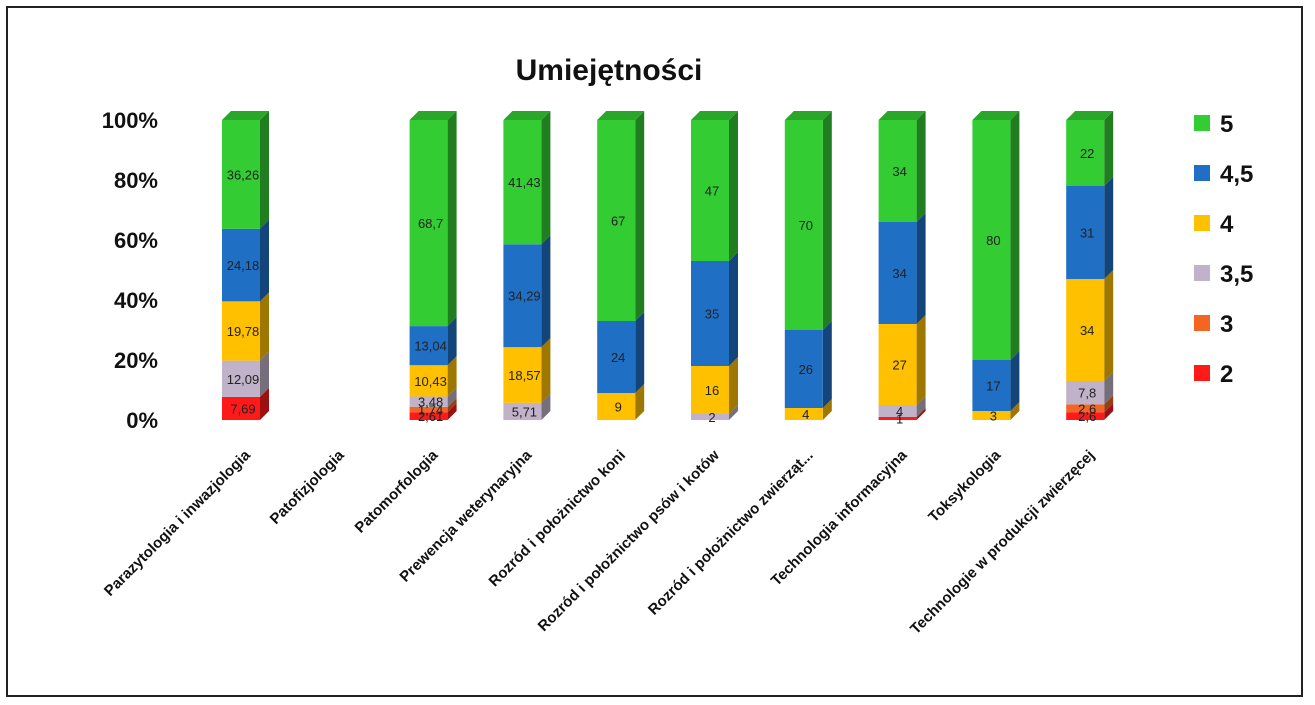 The image size is (1315, 705). I want to click on data-label: 9, so click(618, 407).